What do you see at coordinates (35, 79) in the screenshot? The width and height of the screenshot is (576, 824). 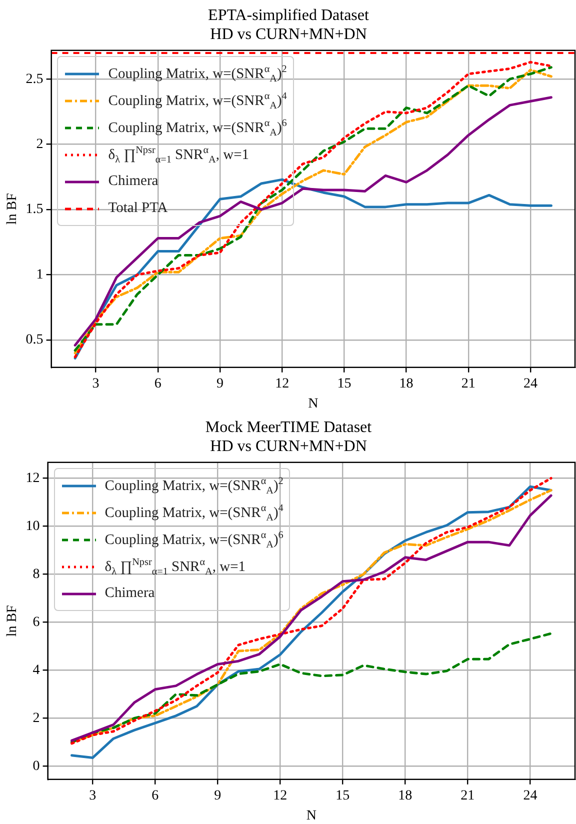 I see `y-tick-label: 2.5` at bounding box center [35, 79].